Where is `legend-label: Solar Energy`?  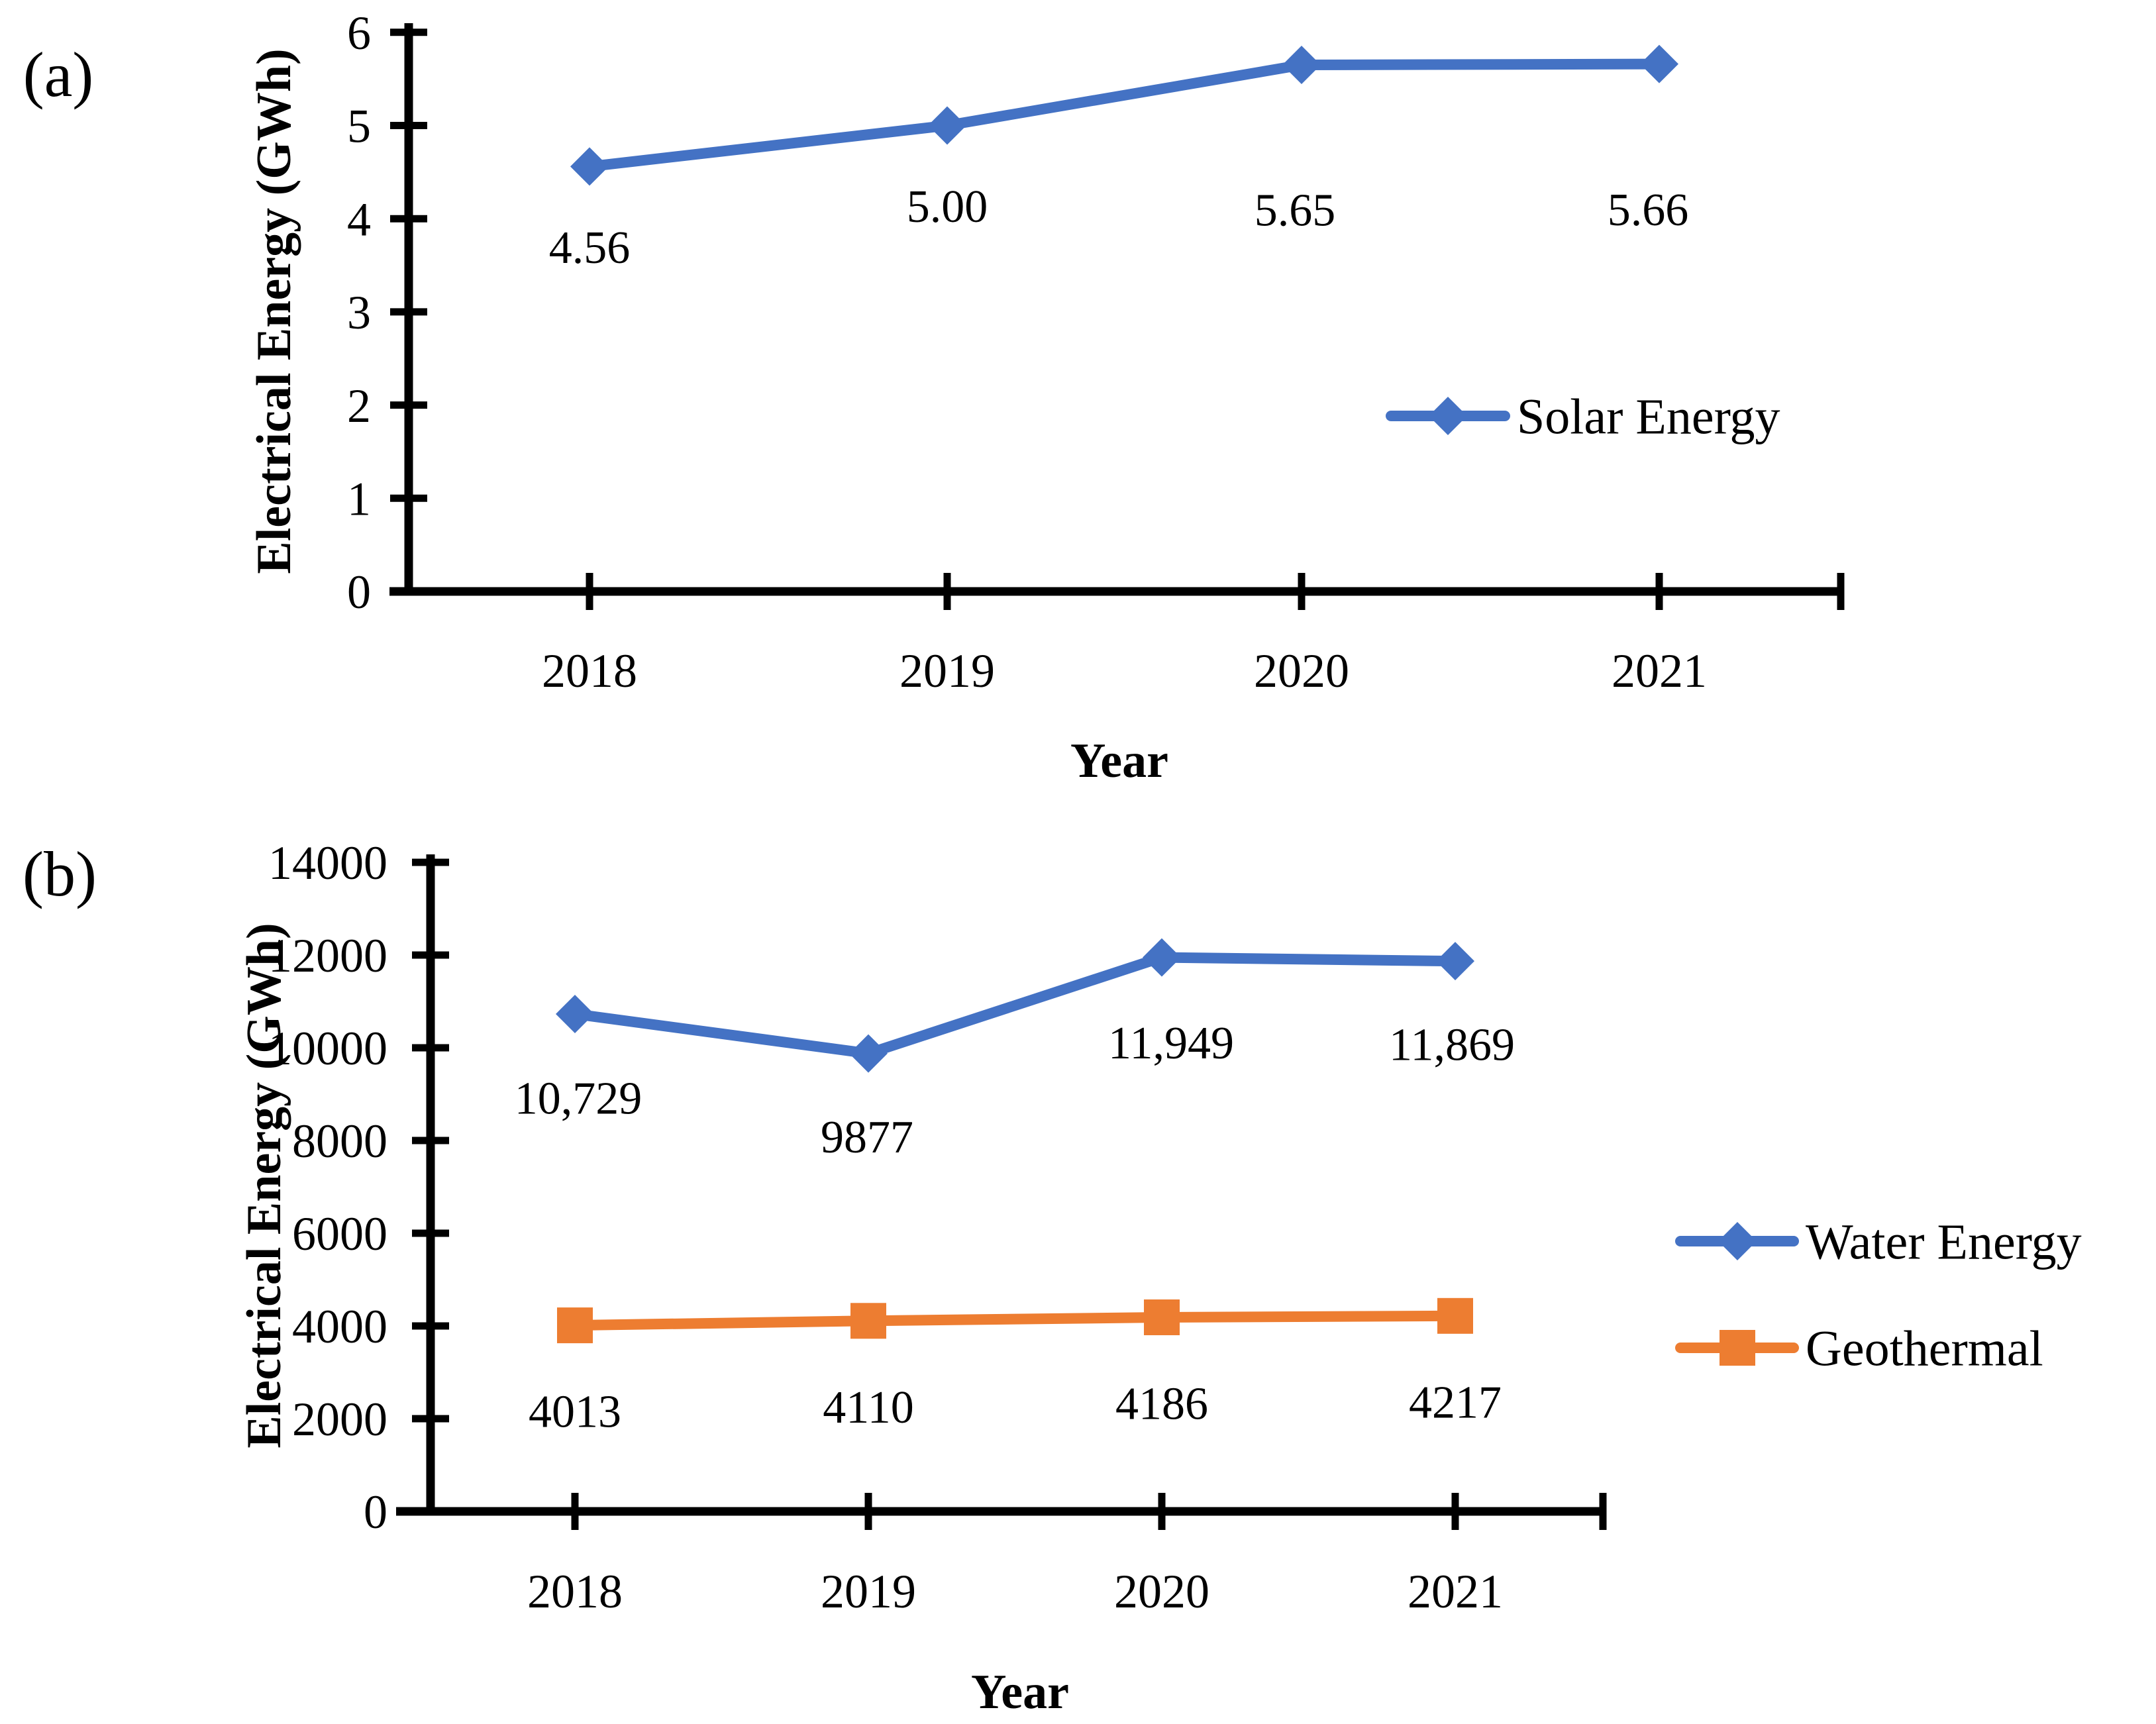 legend-label: Solar Energy is located at coordinates (1649, 417).